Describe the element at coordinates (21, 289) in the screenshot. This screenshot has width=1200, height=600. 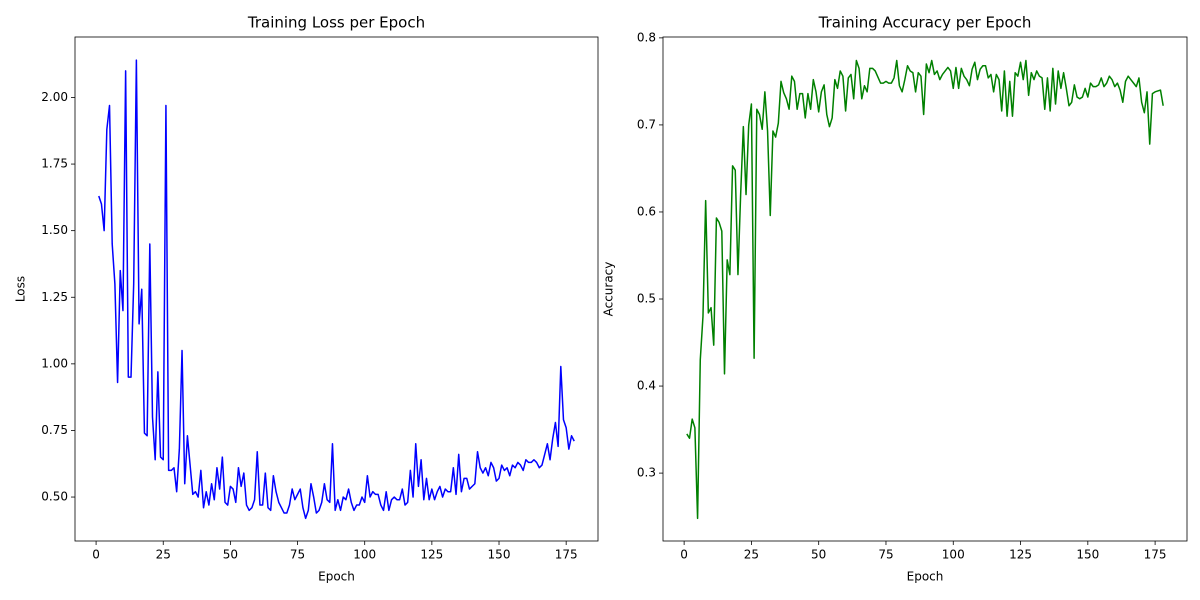
I see `y-axis-label: Loss` at that location.